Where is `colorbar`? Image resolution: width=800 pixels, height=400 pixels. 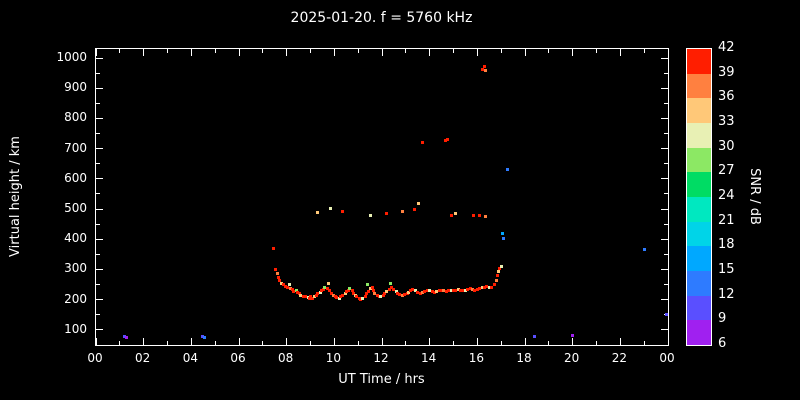 colorbar is located at coordinates (699, 197).